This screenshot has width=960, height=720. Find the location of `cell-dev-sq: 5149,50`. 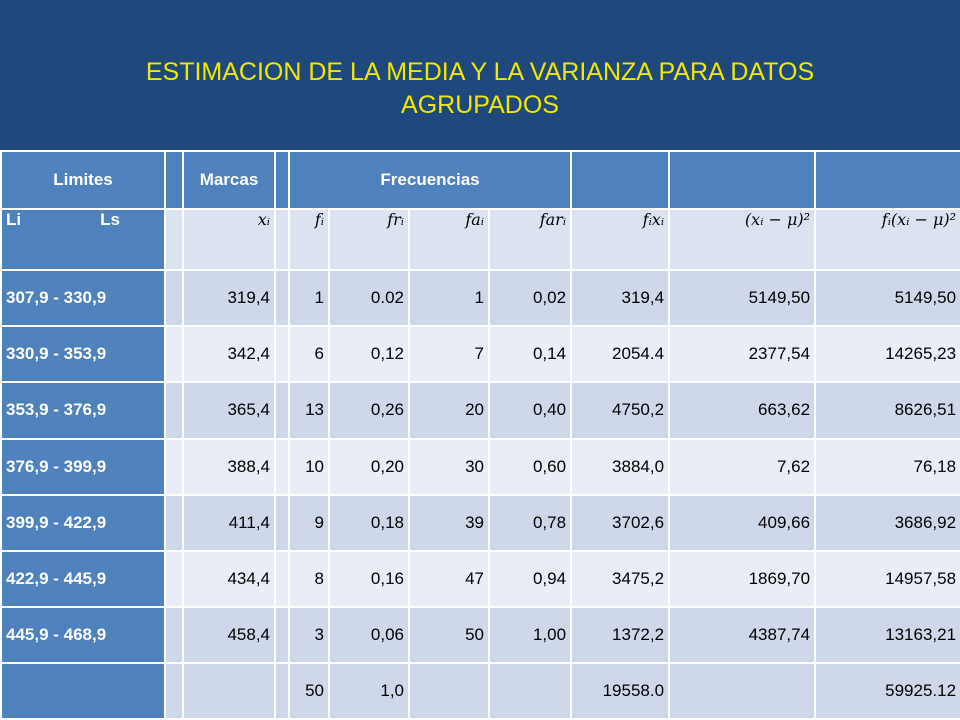

cell-dev-sq: 5149,50 is located at coordinates (742, 298).